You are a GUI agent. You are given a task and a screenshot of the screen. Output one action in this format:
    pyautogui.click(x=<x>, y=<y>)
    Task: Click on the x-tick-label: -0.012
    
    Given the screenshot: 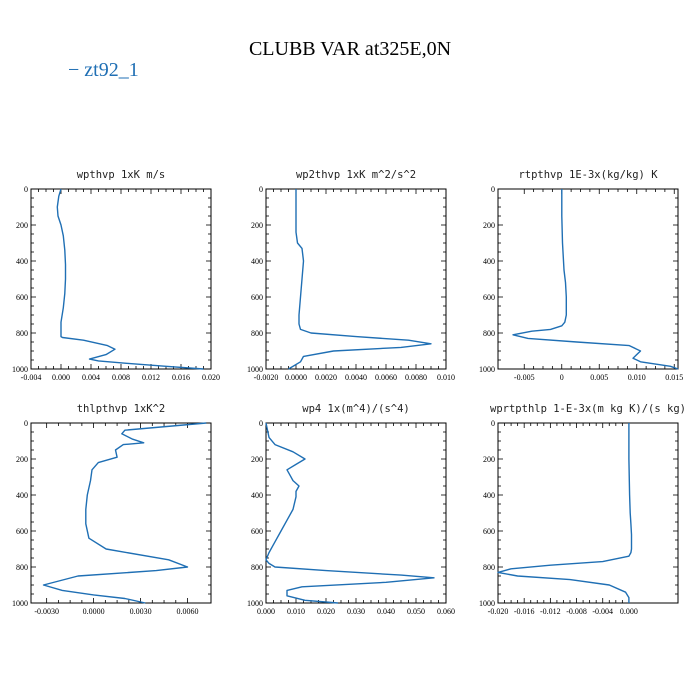 What is the action you would take?
    pyautogui.click(x=550, y=611)
    